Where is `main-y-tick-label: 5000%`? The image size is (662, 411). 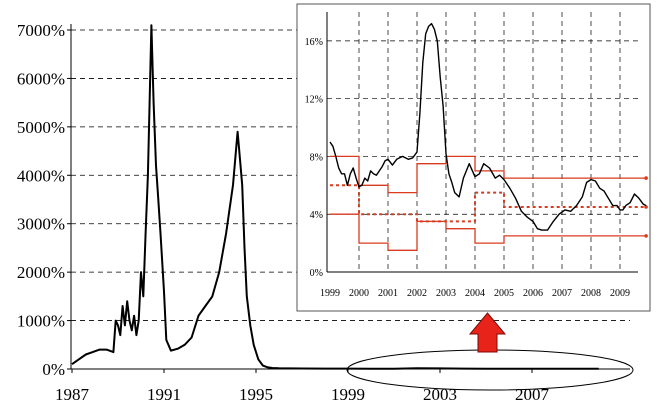 main-y-tick-label: 5000% is located at coordinates (41, 127).